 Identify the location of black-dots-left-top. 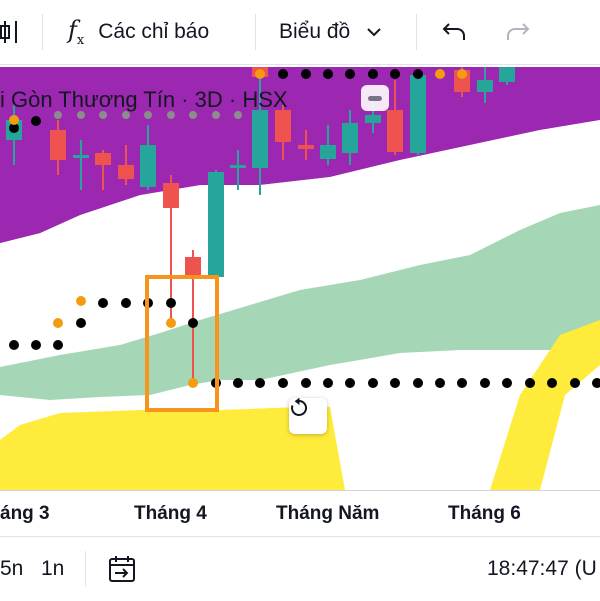
(25, 124).